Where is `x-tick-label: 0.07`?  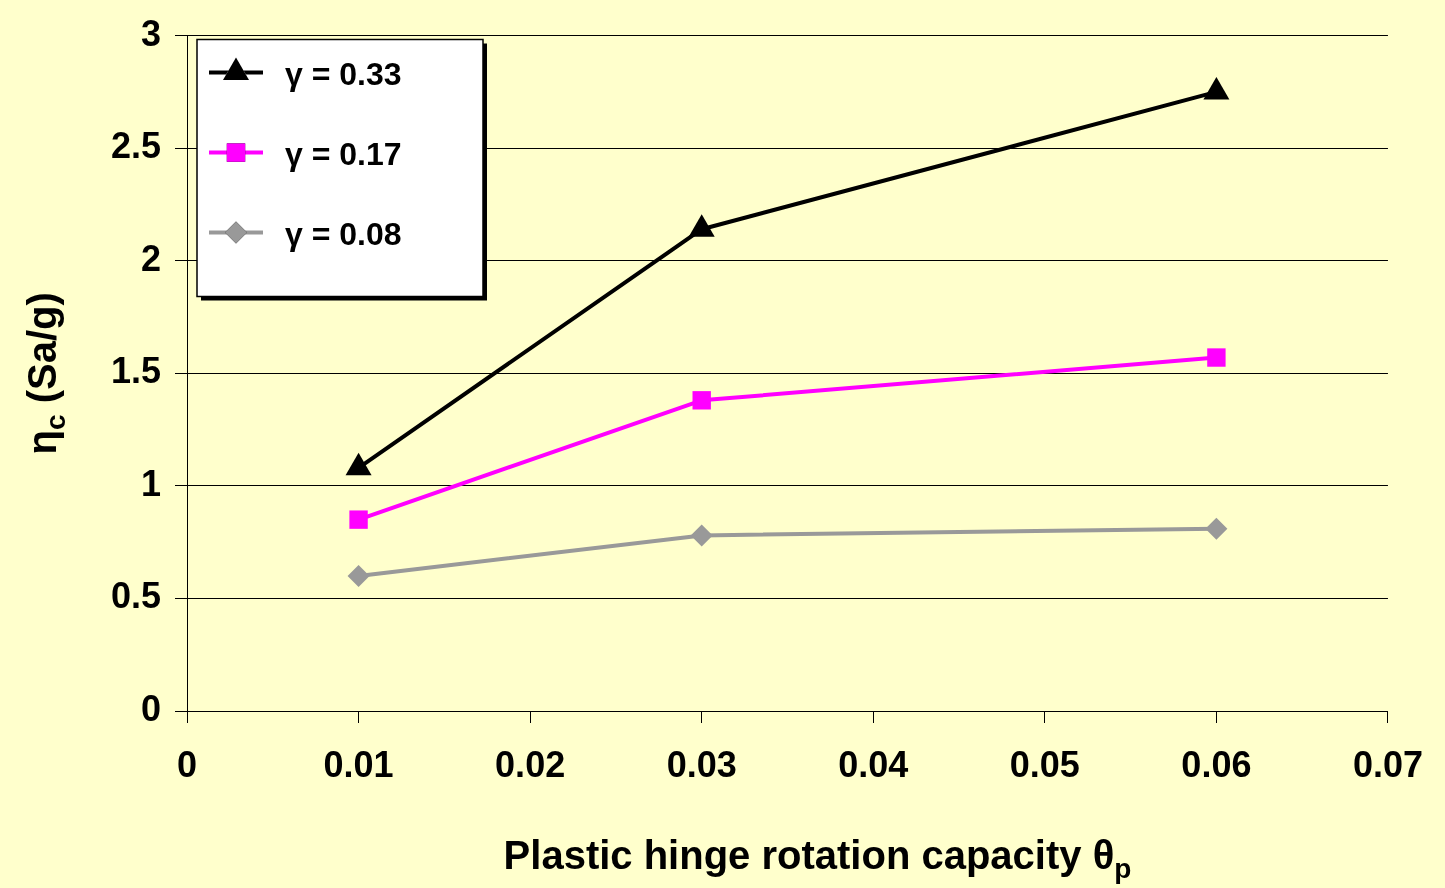
x-tick-label: 0.07 is located at coordinates (1388, 764).